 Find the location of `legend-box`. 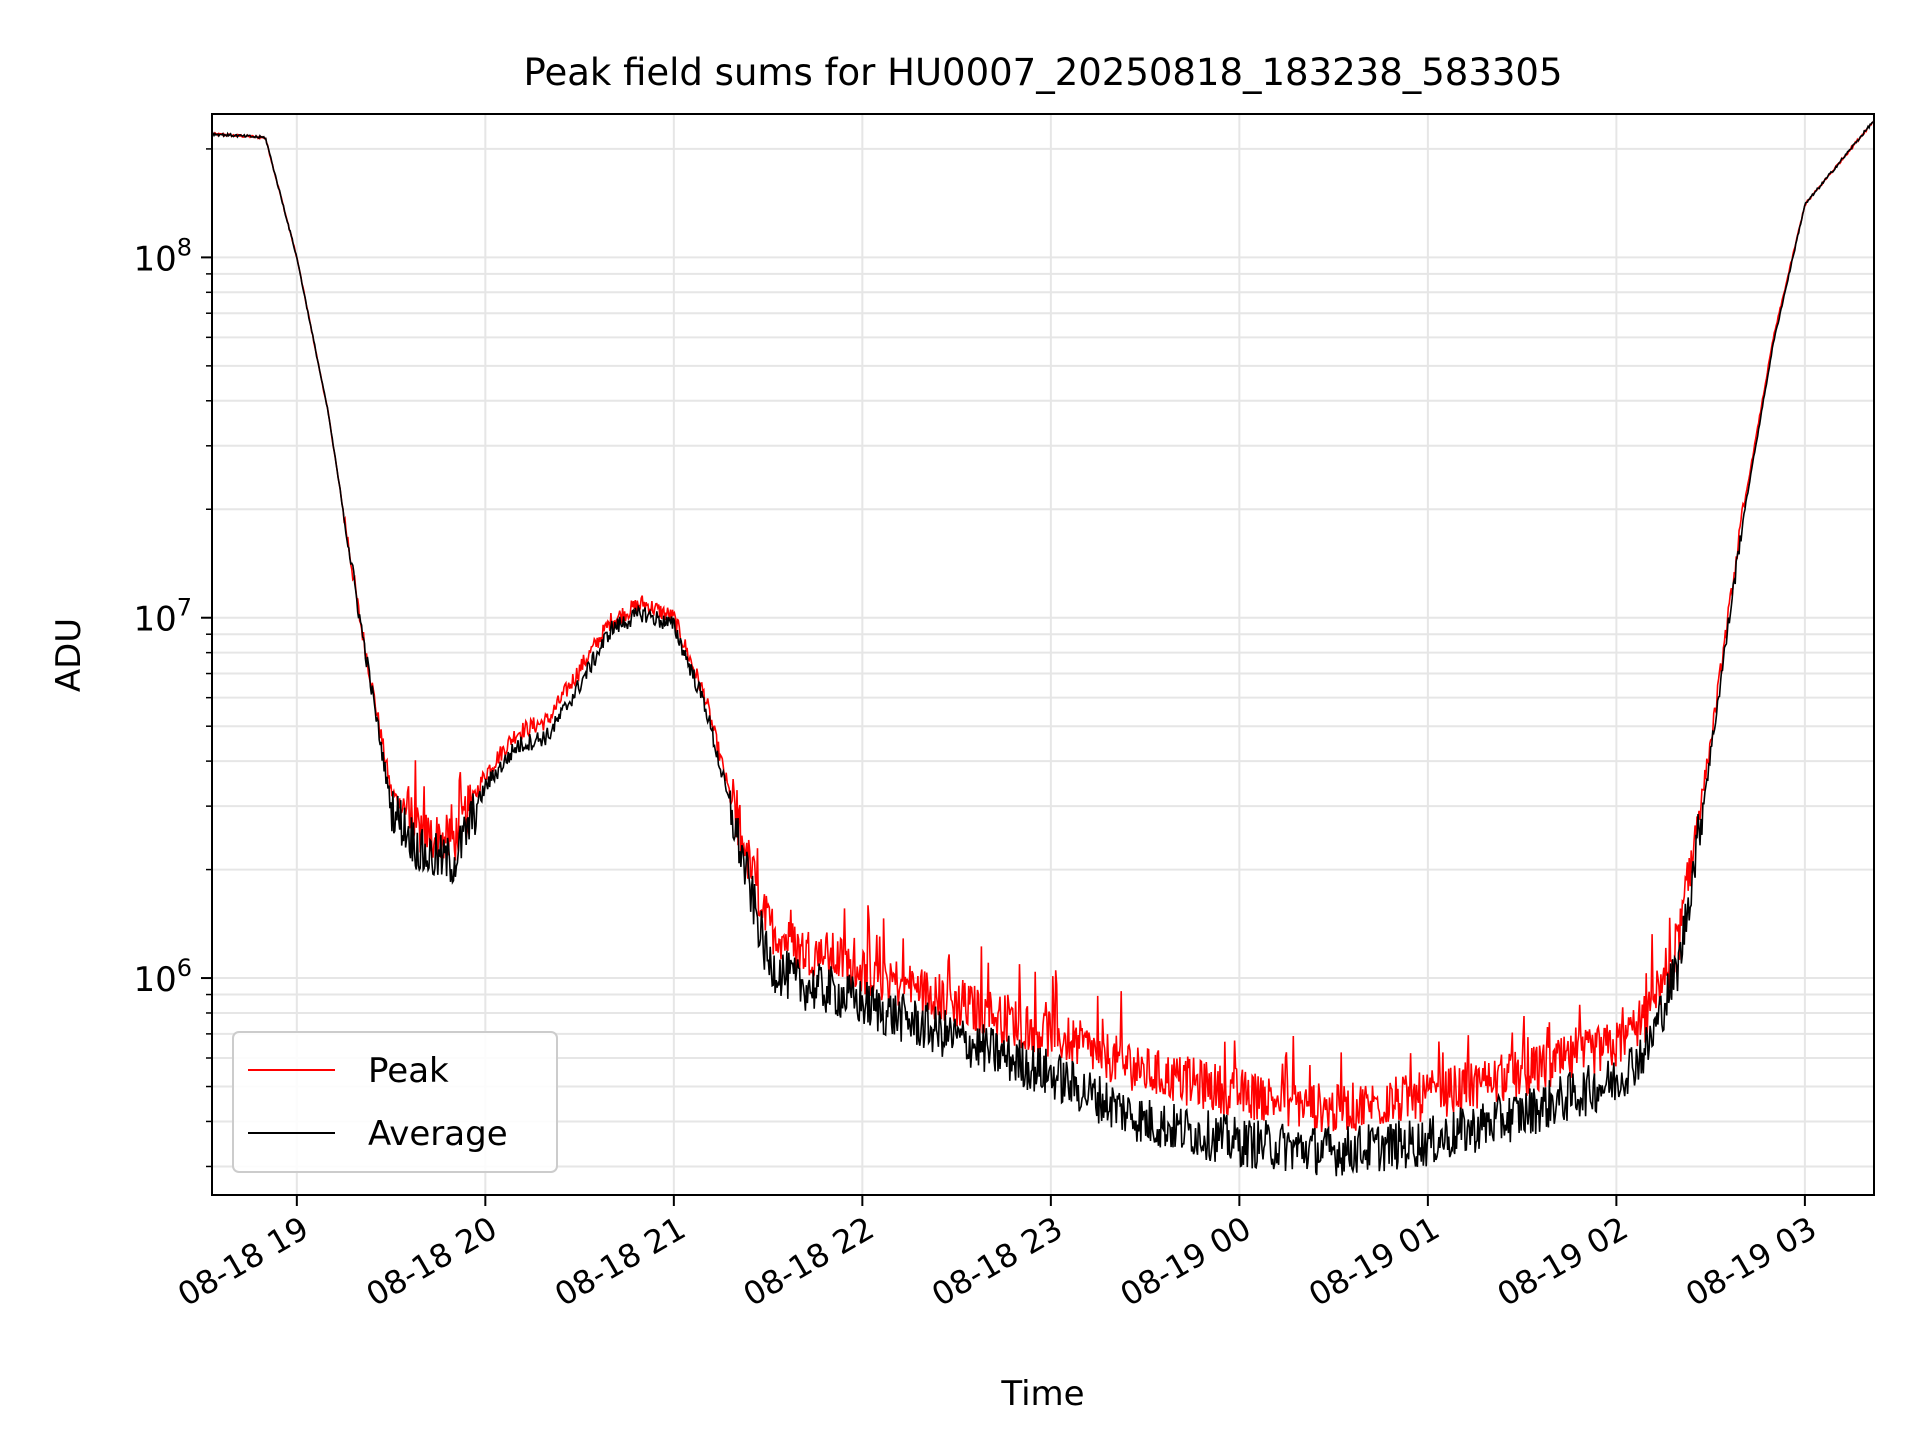

legend-box is located at coordinates (395, 1102).